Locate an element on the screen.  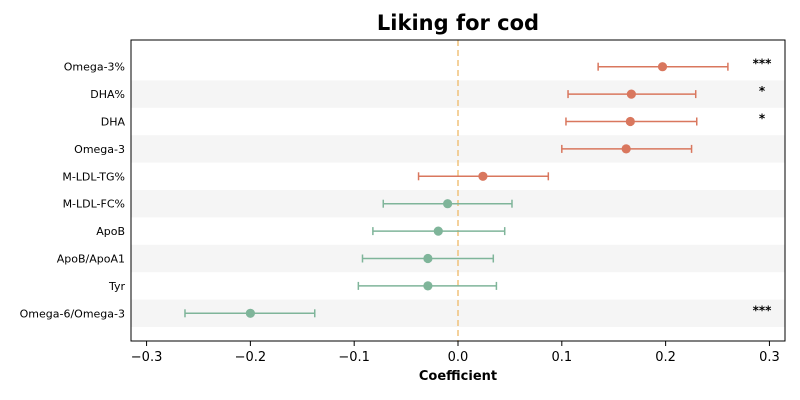
row-label: DHA% is located at coordinates (107, 94).